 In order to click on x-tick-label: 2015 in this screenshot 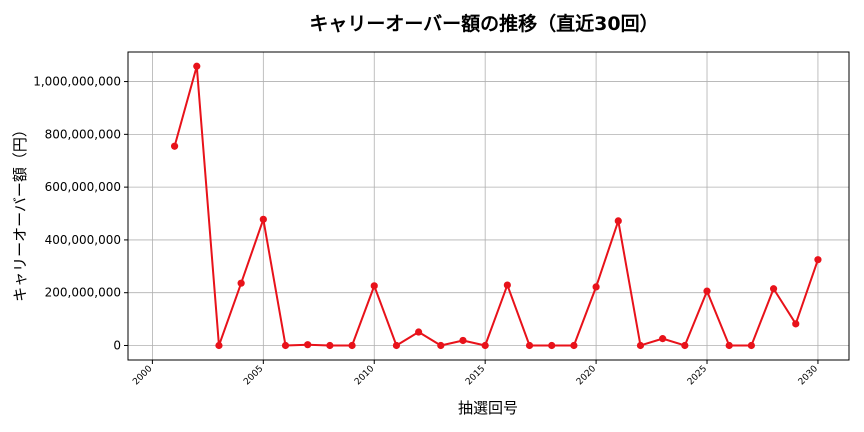, I will do `click(475, 375)`.